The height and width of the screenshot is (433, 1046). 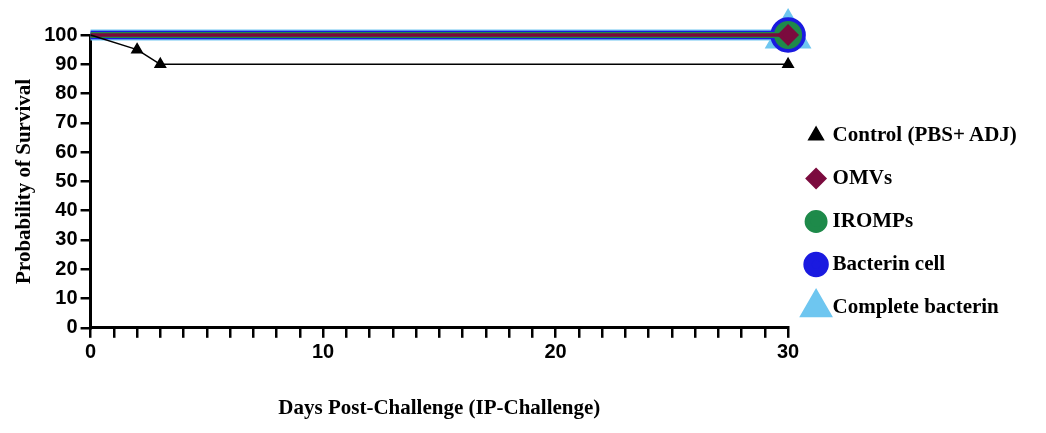 What do you see at coordinates (66, 267) in the screenshot?
I see `y-tick-label: 20` at bounding box center [66, 267].